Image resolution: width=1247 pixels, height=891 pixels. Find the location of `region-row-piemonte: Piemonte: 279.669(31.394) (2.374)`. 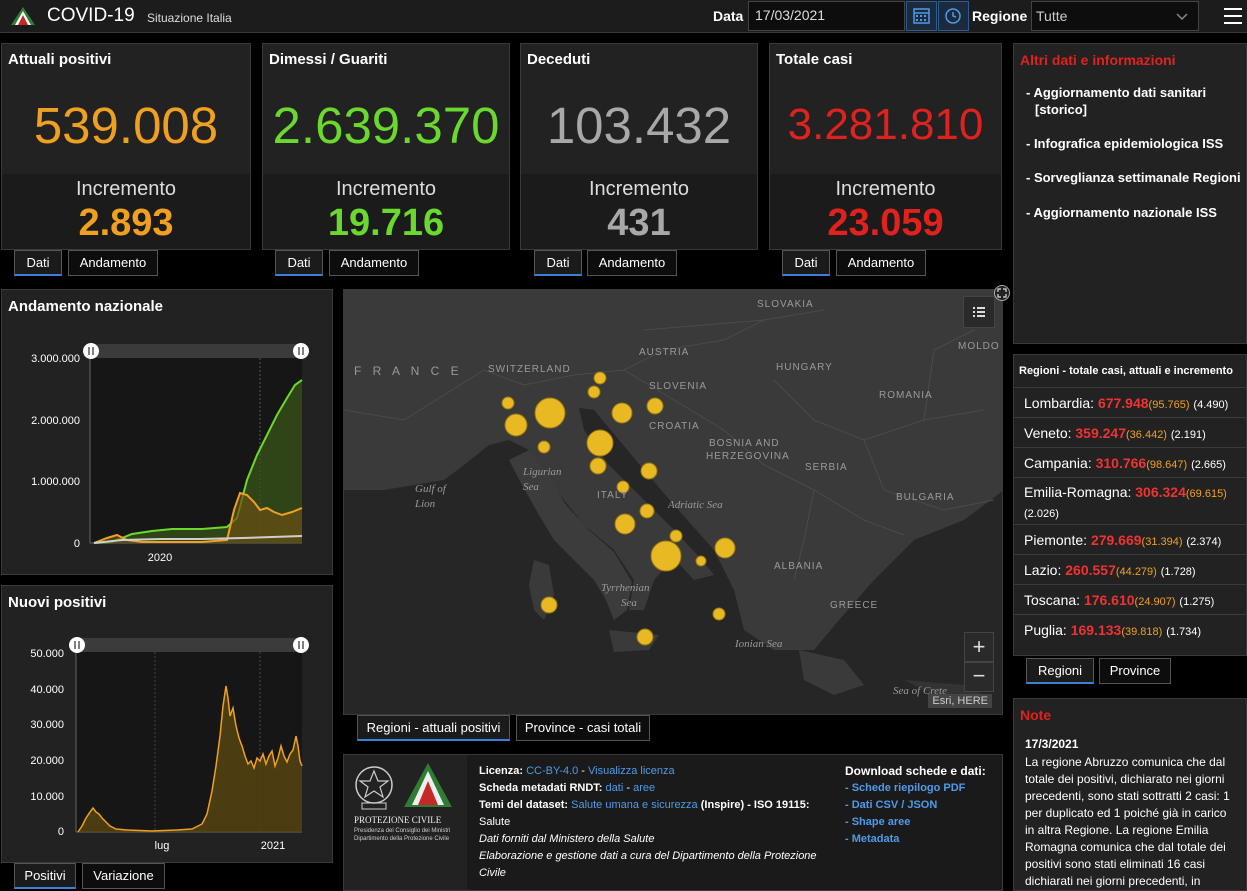

region-row-piemonte: Piemonte: 279.669(31.394) (2.374) is located at coordinates (1130, 539).